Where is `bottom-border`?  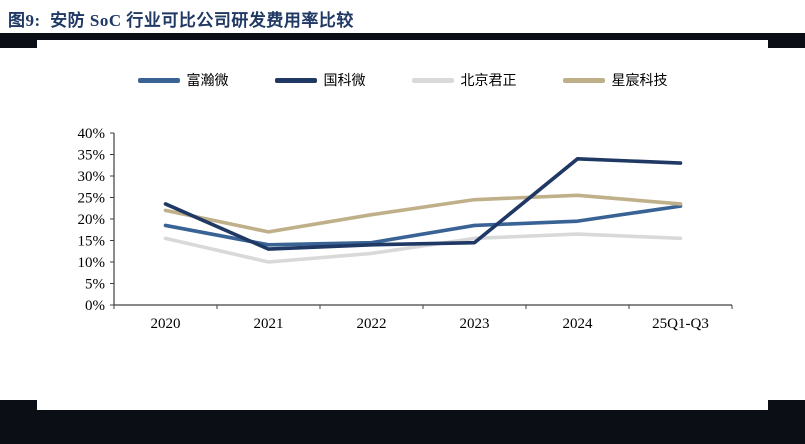
bottom-border is located at coordinates (402, 427).